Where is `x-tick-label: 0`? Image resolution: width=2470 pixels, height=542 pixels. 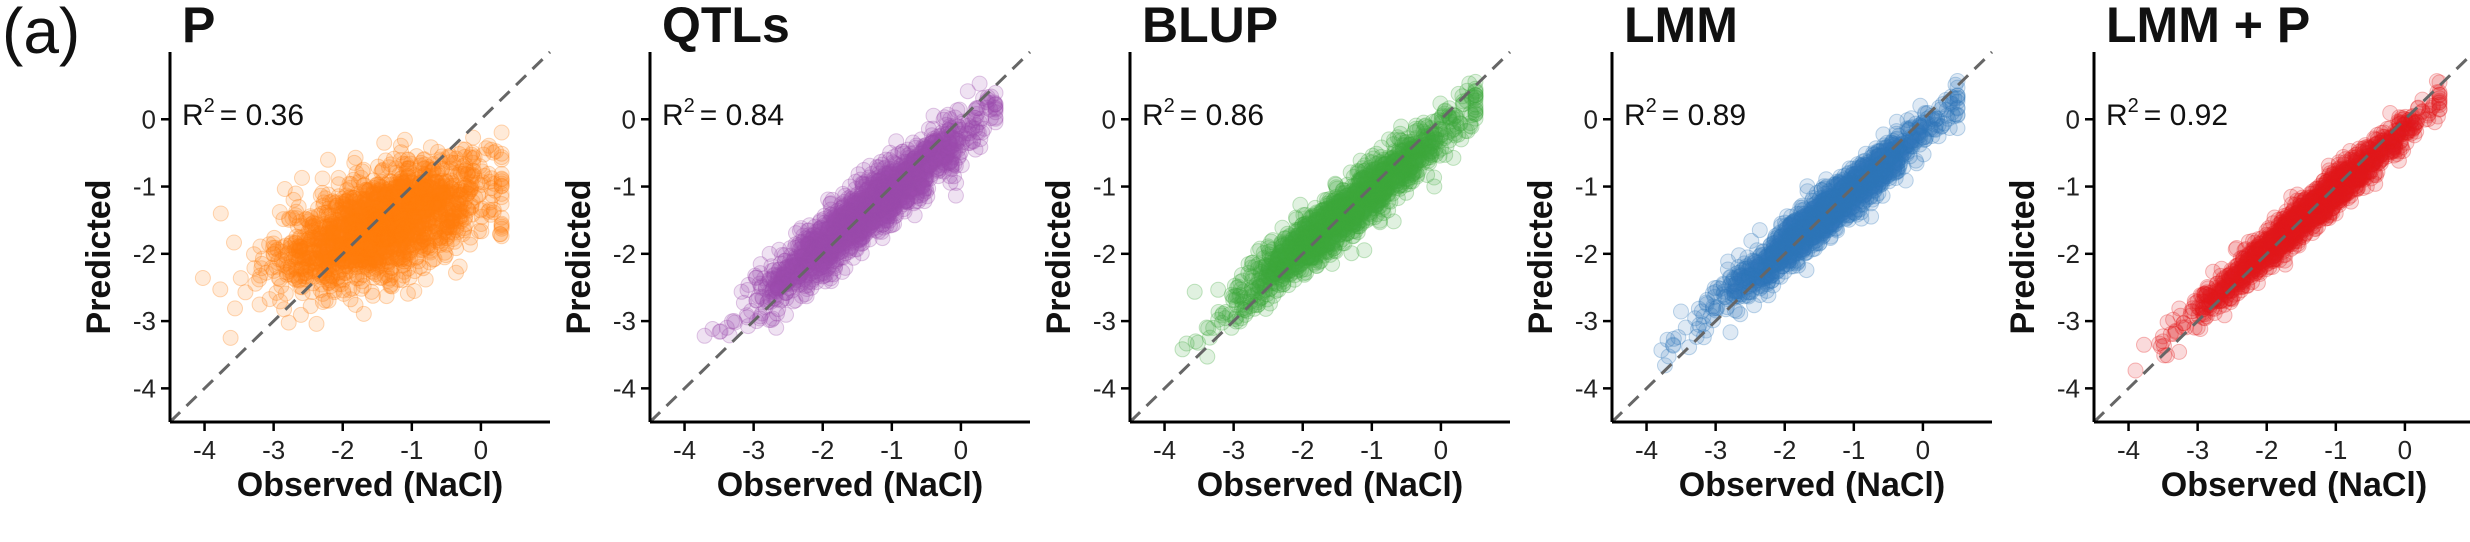 x-tick-label: 0 is located at coordinates (961, 450).